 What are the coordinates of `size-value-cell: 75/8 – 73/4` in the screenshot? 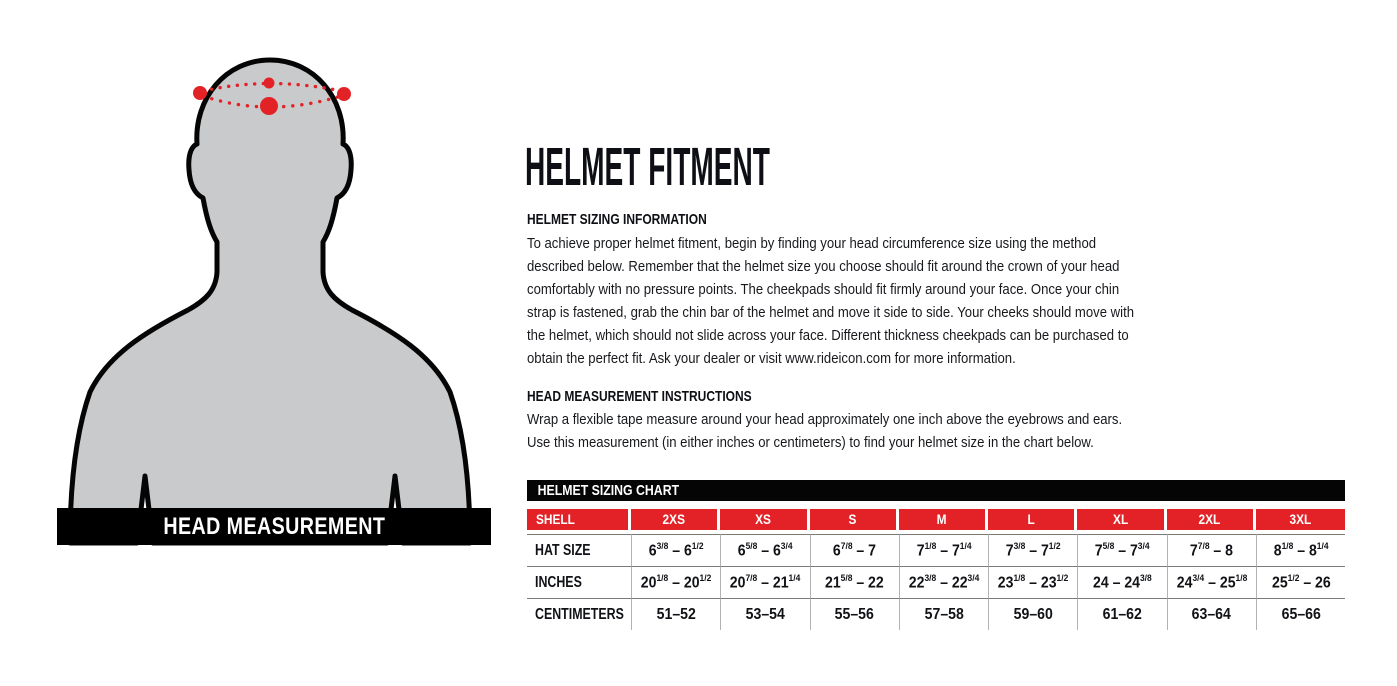 It's located at (1122, 550).